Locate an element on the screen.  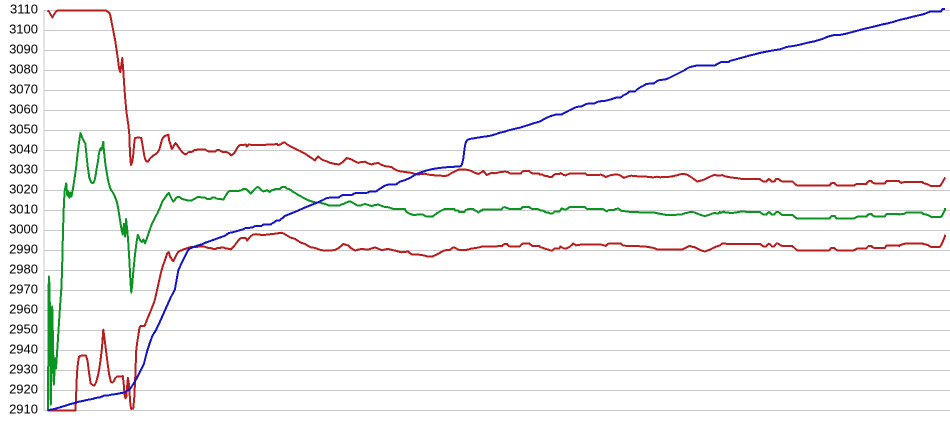
svg-text: 3030 is located at coordinates (23, 169).